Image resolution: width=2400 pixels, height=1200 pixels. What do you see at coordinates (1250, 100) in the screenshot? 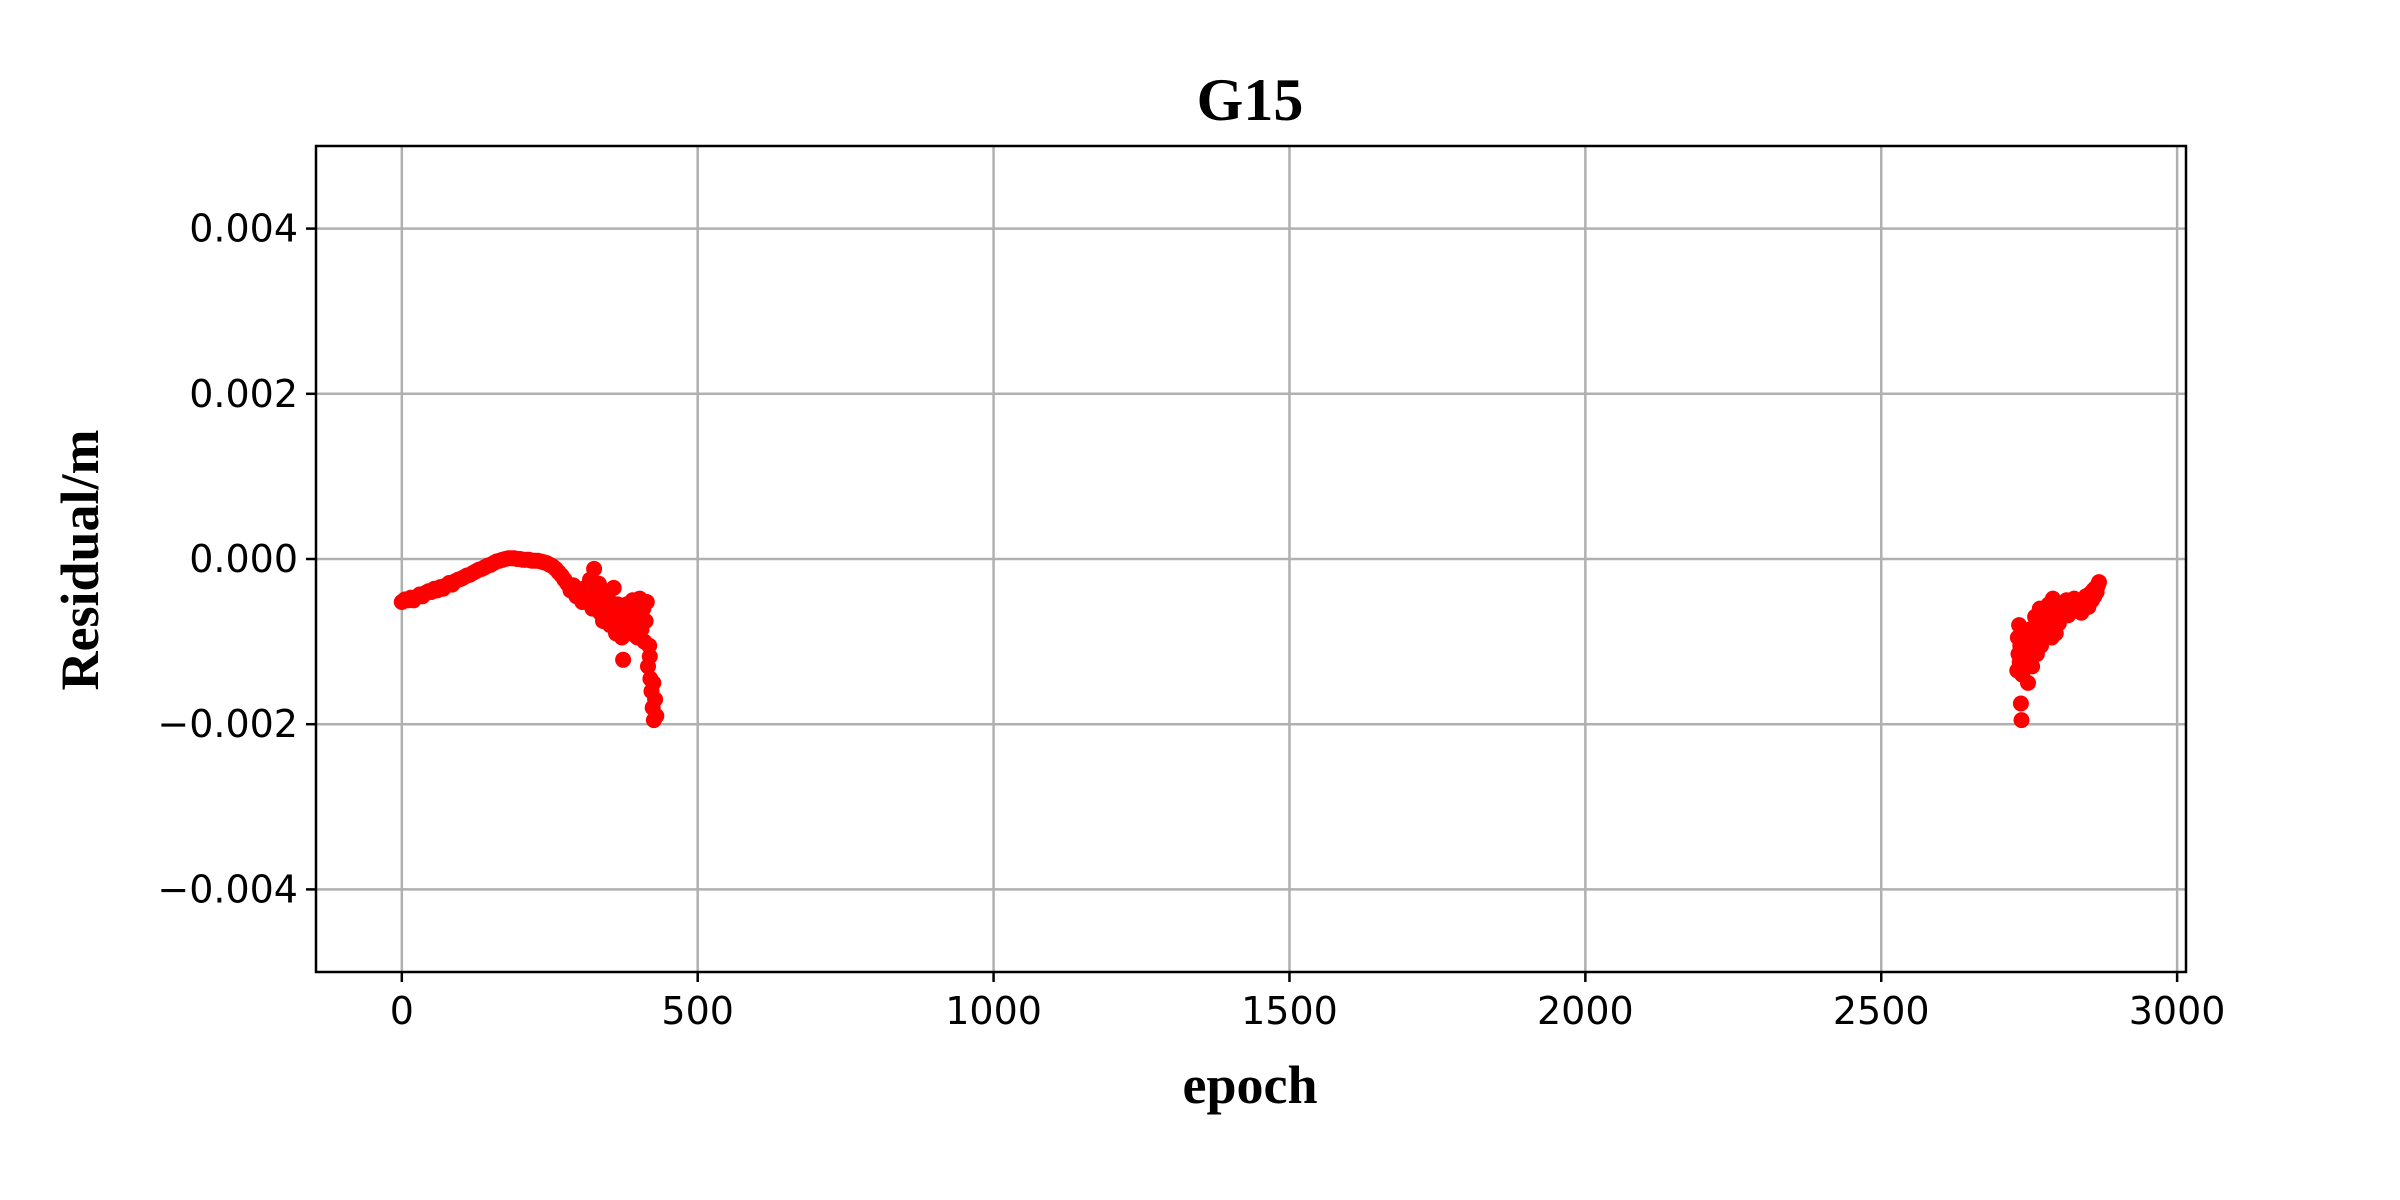
I see `chart-title: G15` at bounding box center [1250, 100].